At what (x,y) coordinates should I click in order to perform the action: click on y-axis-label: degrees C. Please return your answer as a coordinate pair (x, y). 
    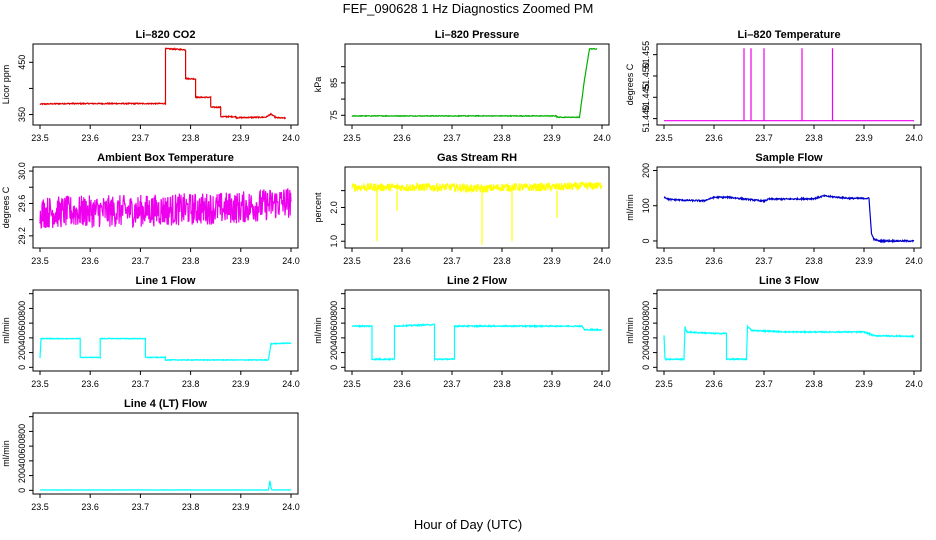
    Looking at the image, I should click on (6, 207).